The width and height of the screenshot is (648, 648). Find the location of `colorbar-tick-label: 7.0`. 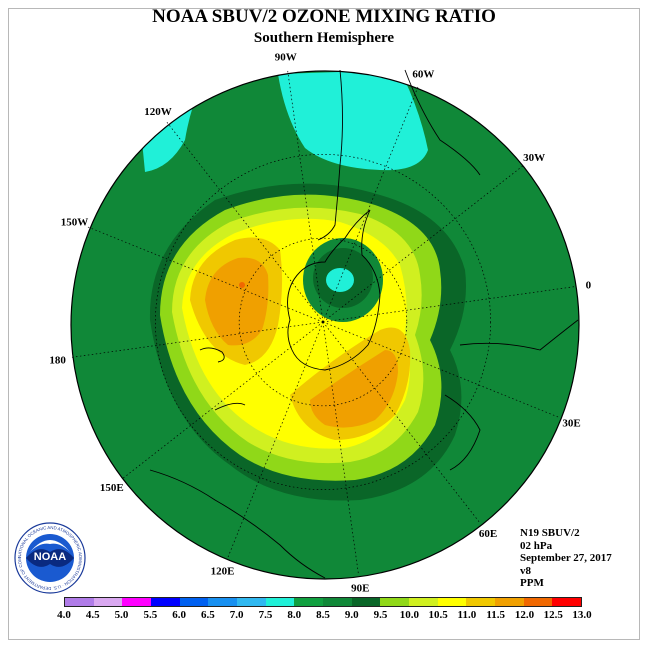

colorbar-tick-label: 7.0 is located at coordinates (236, 615).